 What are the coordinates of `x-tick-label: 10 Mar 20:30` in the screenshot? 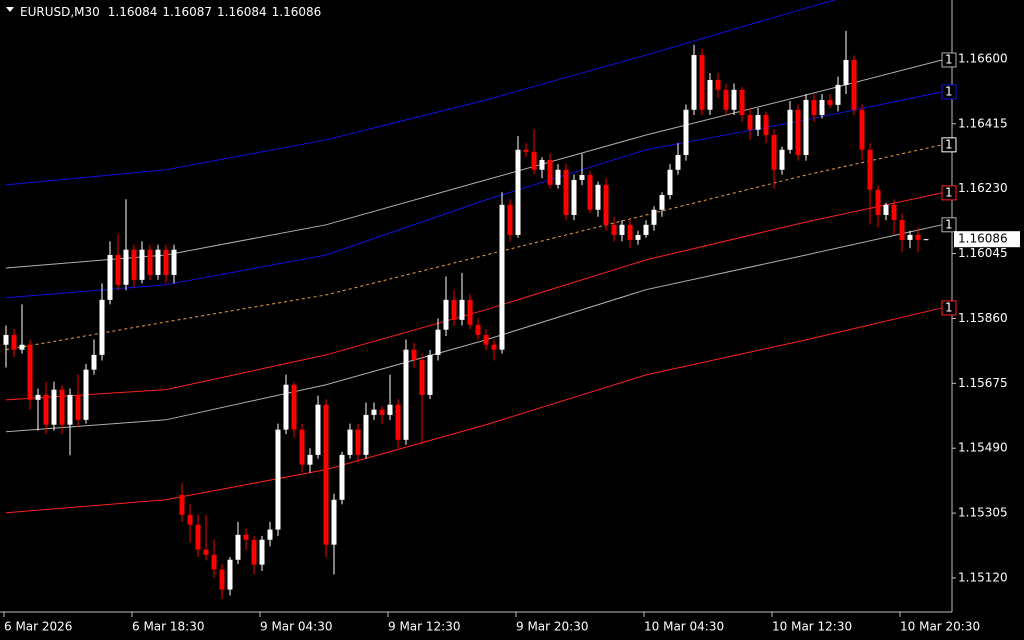 It's located at (940, 627).